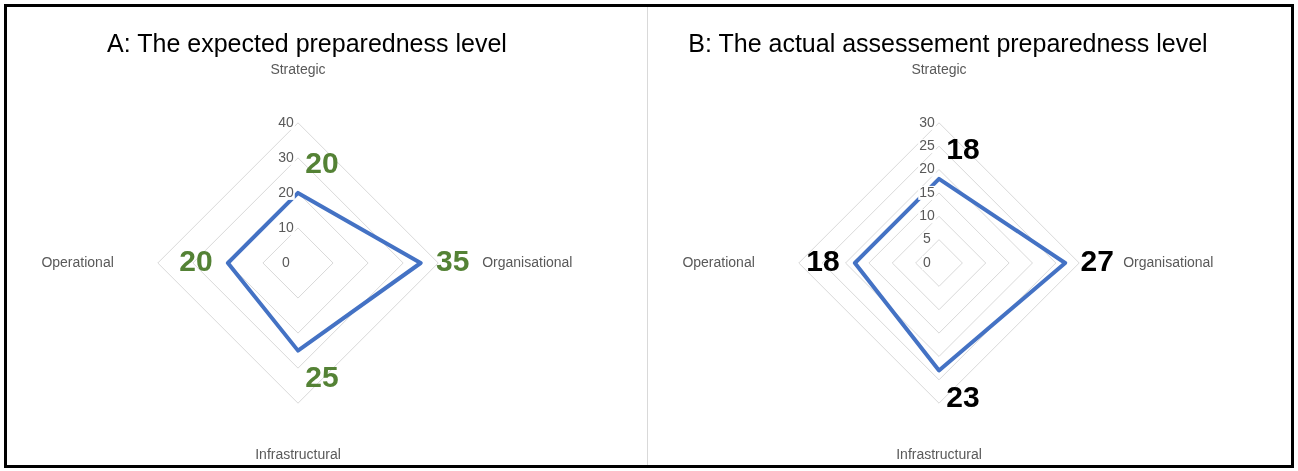 This screenshot has height=471, width=1298. What do you see at coordinates (948, 43) in the screenshot?
I see `chart-title: B: The actual assessement preparedness level` at bounding box center [948, 43].